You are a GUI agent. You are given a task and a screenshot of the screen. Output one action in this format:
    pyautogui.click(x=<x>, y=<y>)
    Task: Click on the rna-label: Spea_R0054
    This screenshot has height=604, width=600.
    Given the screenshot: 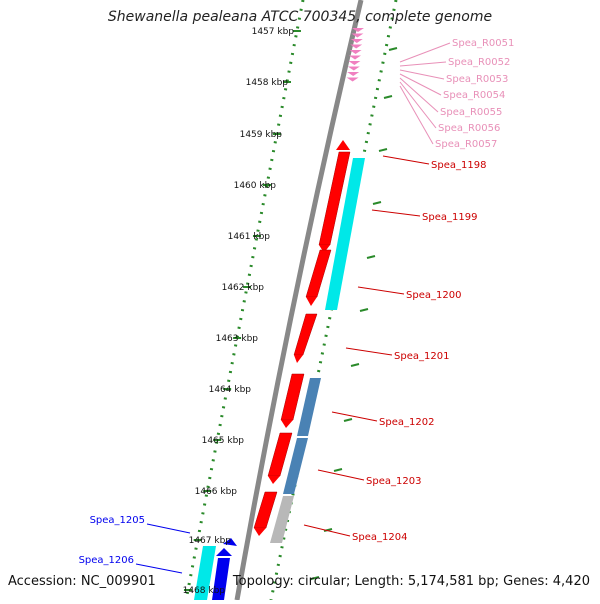 What is the action you would take?
    pyautogui.click(x=474, y=95)
    